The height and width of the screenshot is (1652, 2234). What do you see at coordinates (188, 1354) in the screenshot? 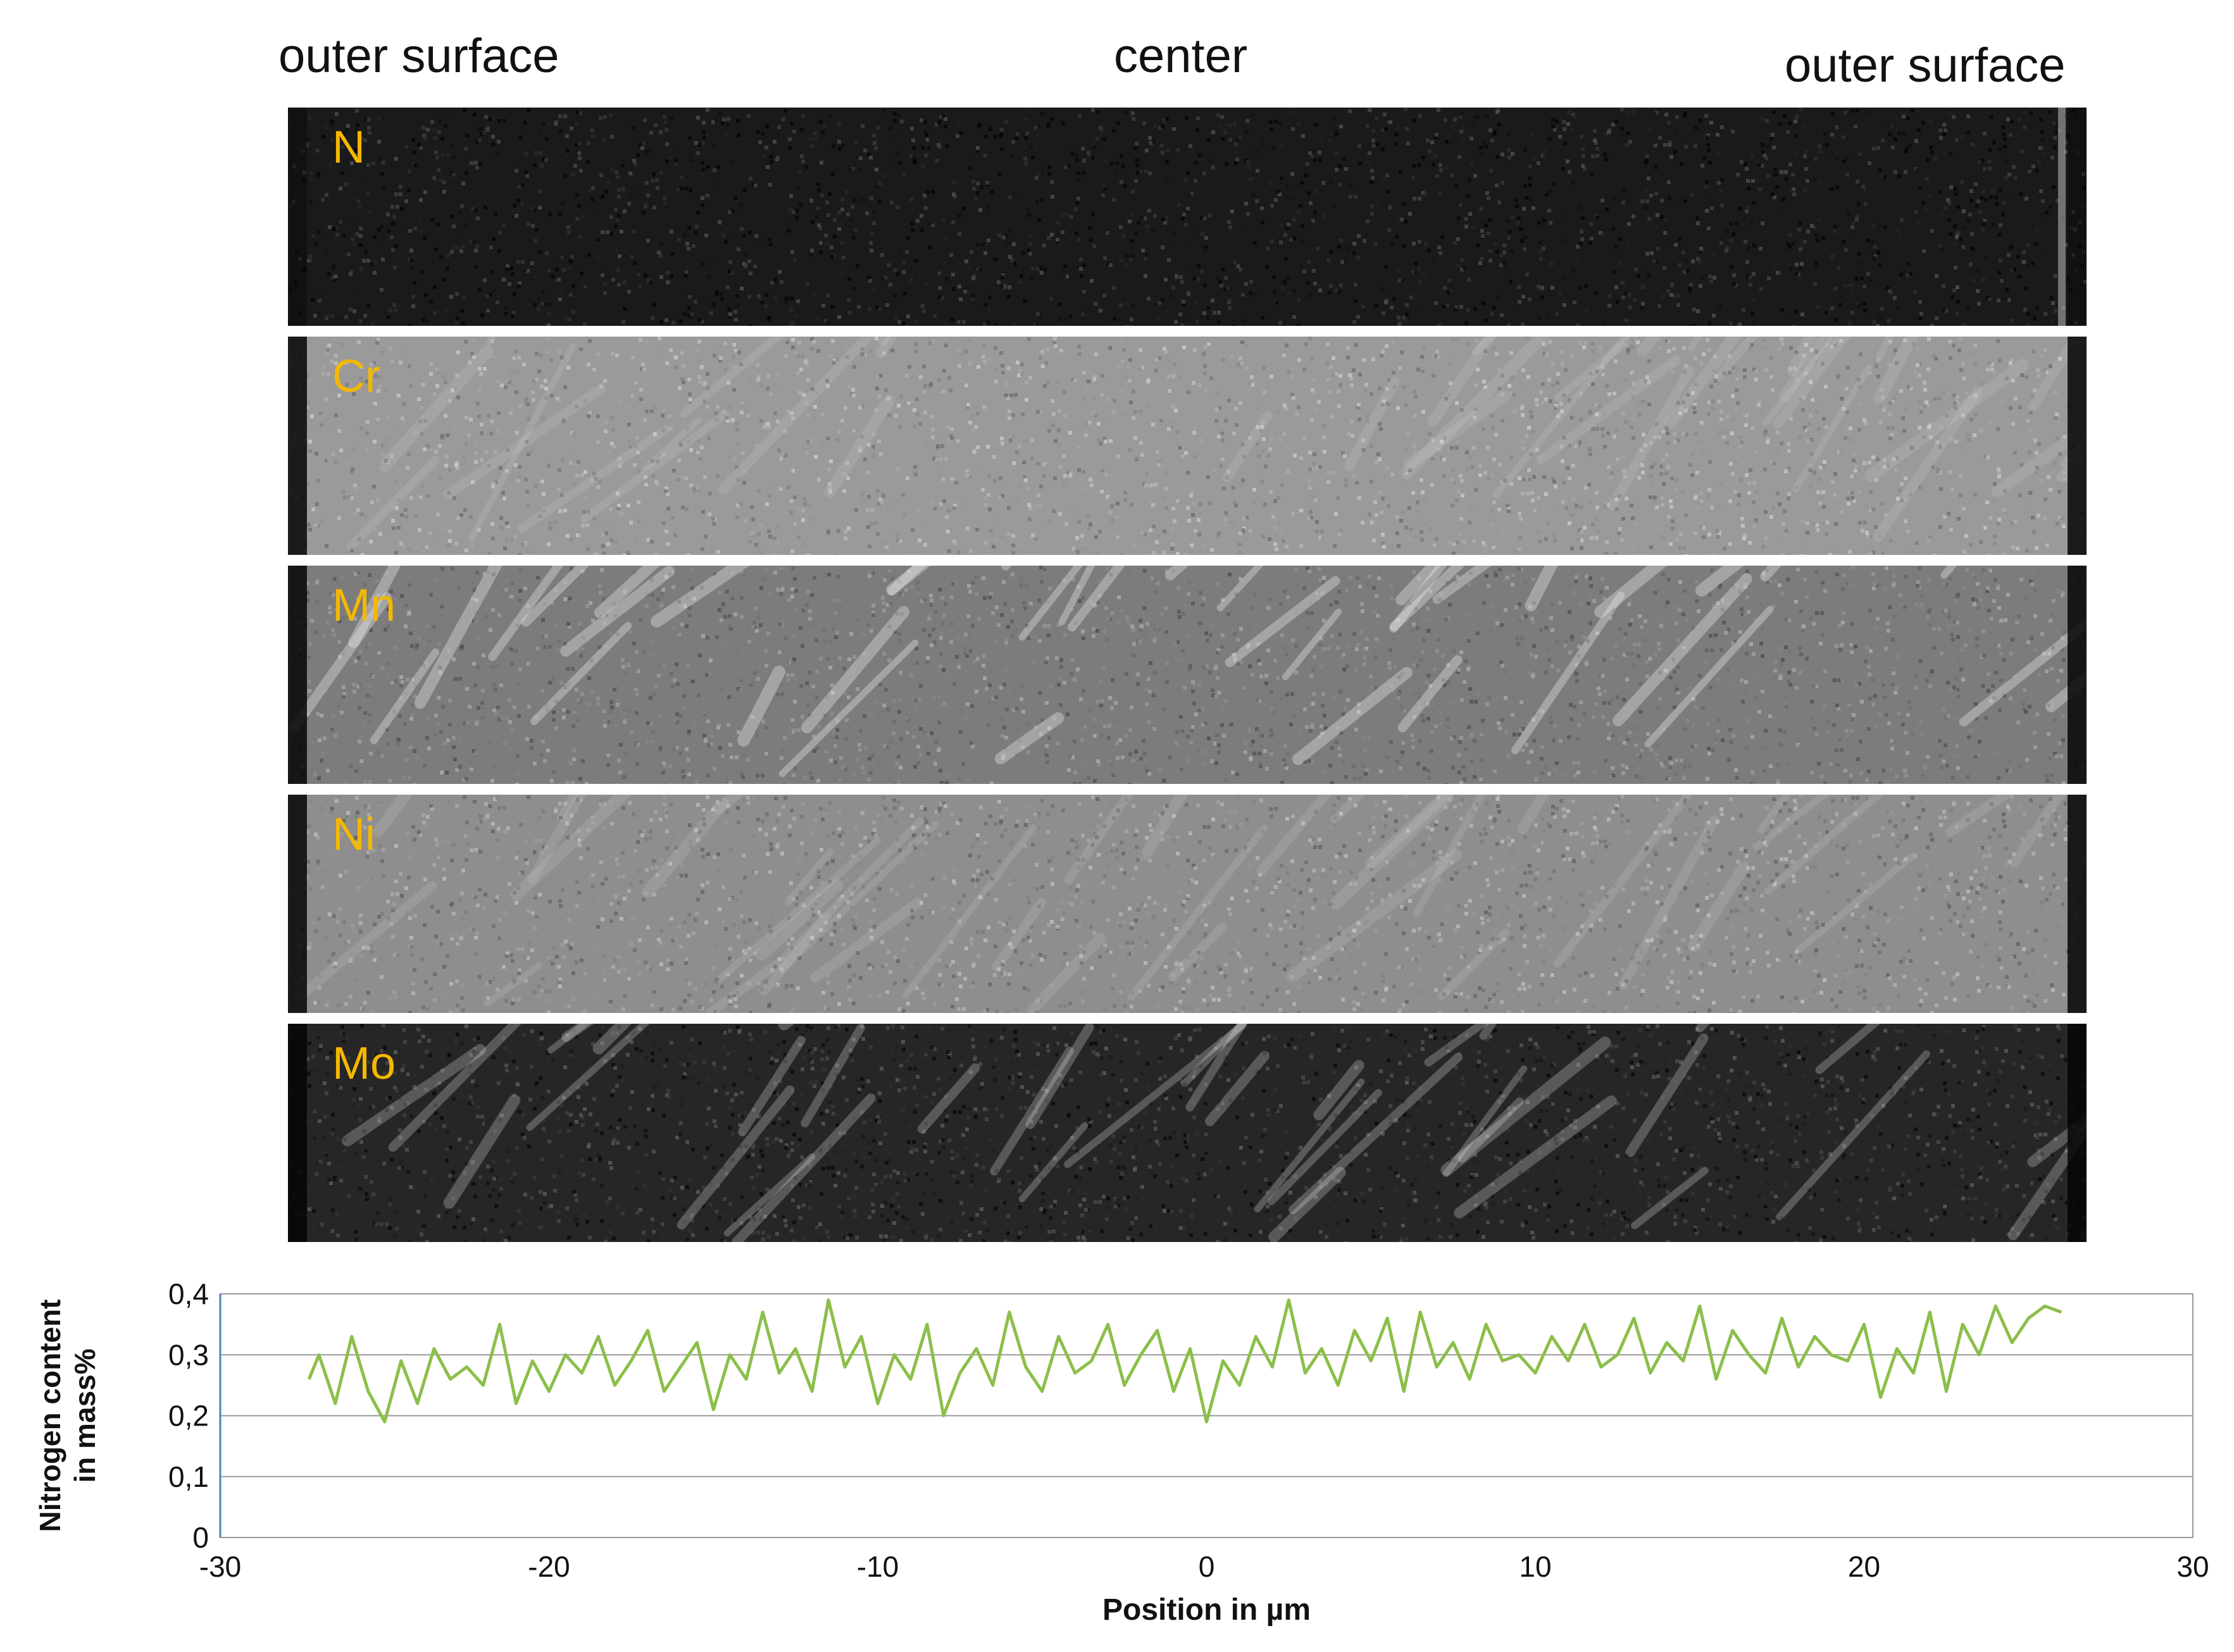
I see `y-tick-label: 0,3` at bounding box center [188, 1354].